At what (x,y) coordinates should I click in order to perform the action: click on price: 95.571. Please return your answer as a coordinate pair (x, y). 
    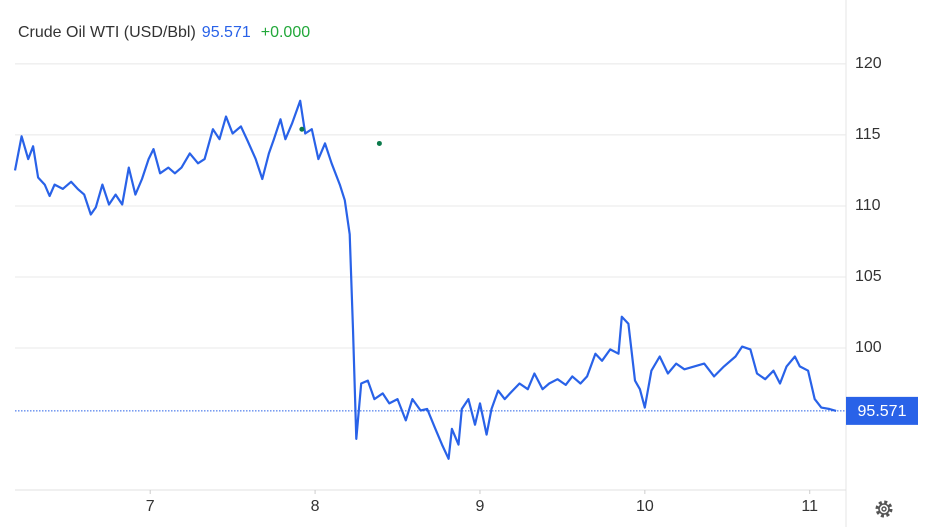
    Looking at the image, I should click on (226, 32).